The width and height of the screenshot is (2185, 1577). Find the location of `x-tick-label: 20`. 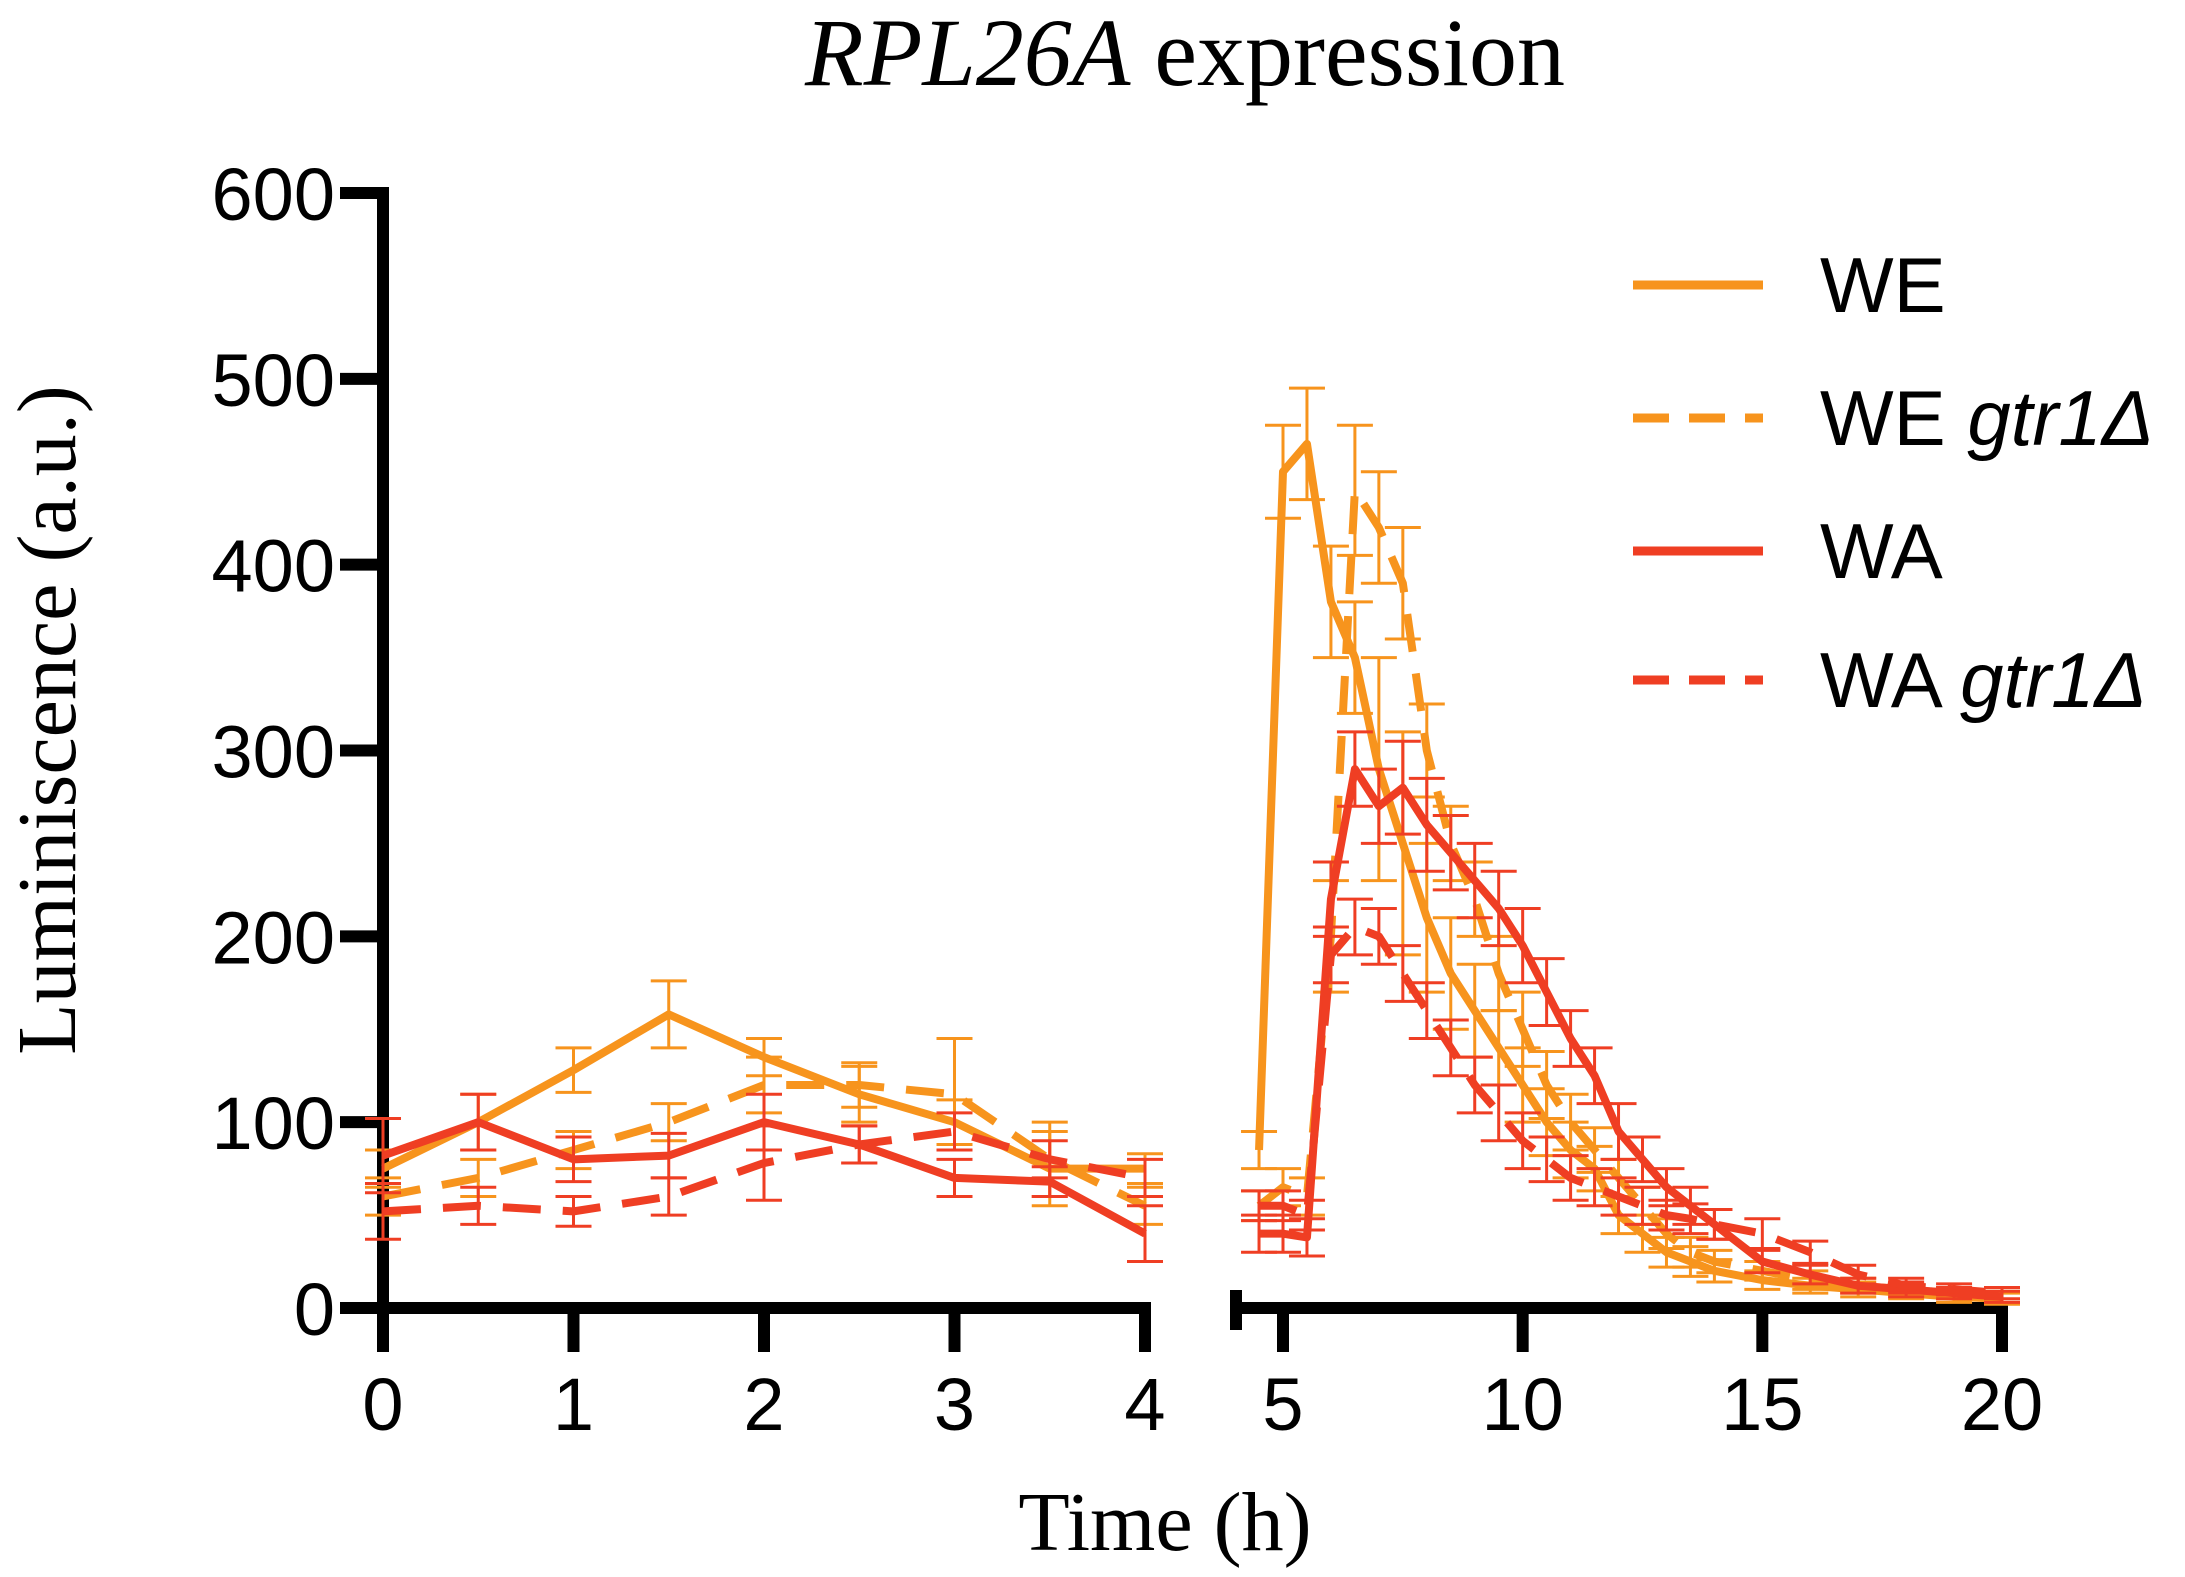

x-tick-label: 20 is located at coordinates (2002, 1404).